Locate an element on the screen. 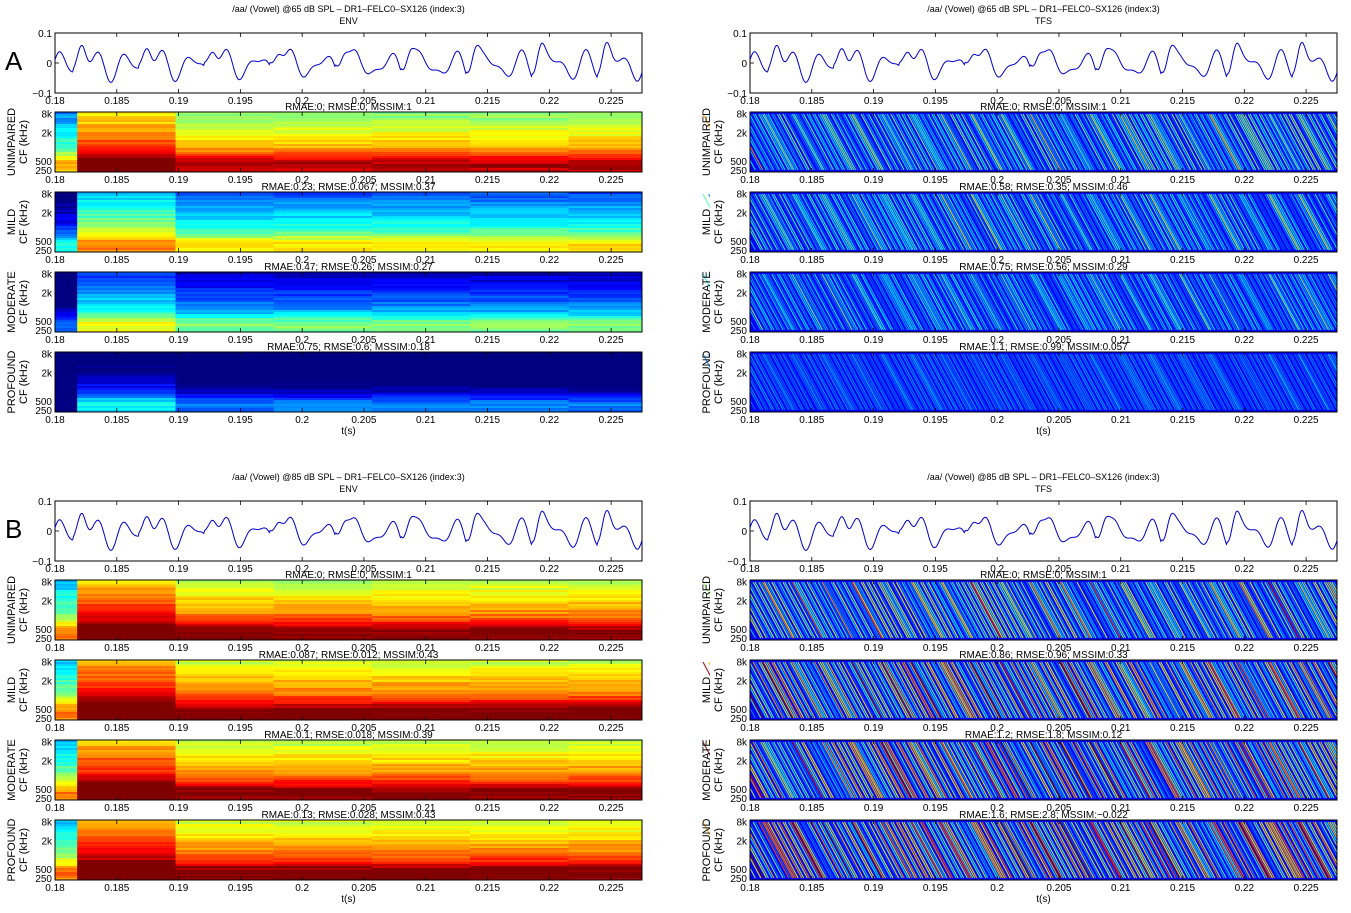  x-tick-label: 0.215 is located at coordinates (1182, 569).